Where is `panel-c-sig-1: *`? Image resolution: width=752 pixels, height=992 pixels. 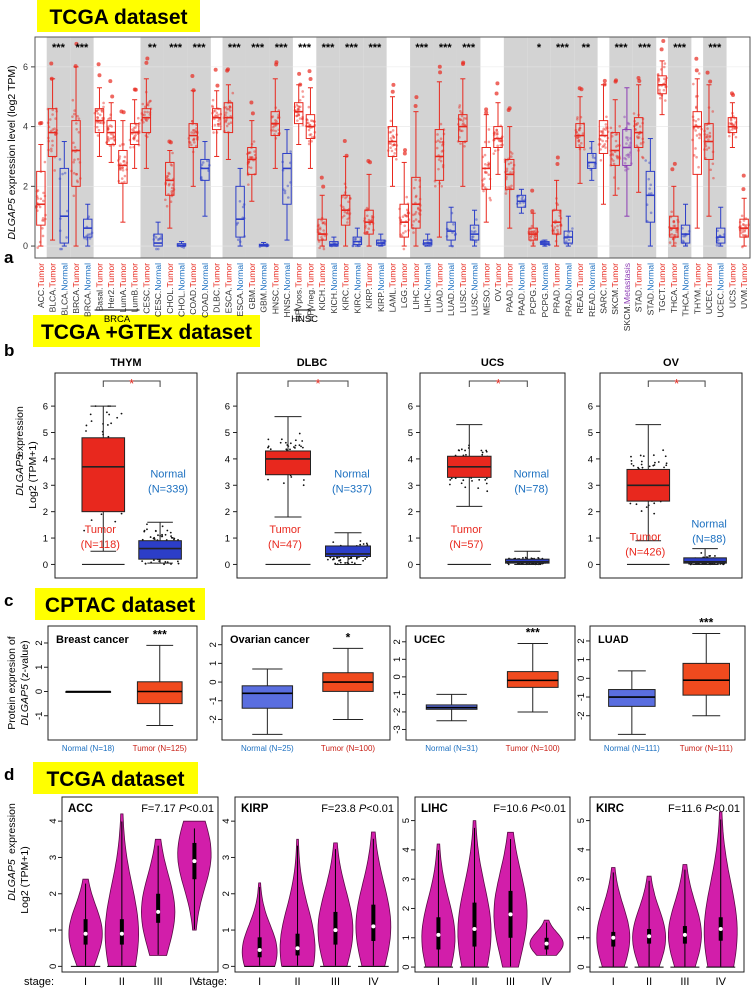
panel-c-sig-1: * is located at coordinates (348, 637).